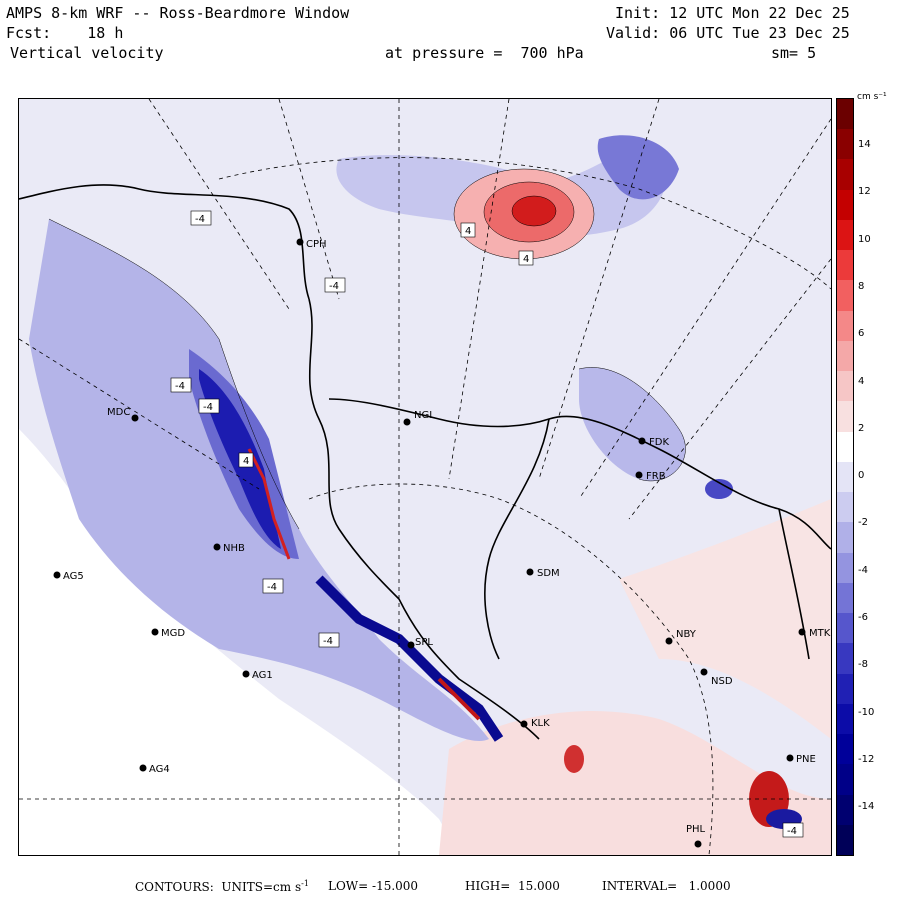 This screenshot has width=900, height=900. What do you see at coordinates (218, 887) in the screenshot?
I see `footer-units: CONTOURS: UNITS=cm s` at bounding box center [218, 887].